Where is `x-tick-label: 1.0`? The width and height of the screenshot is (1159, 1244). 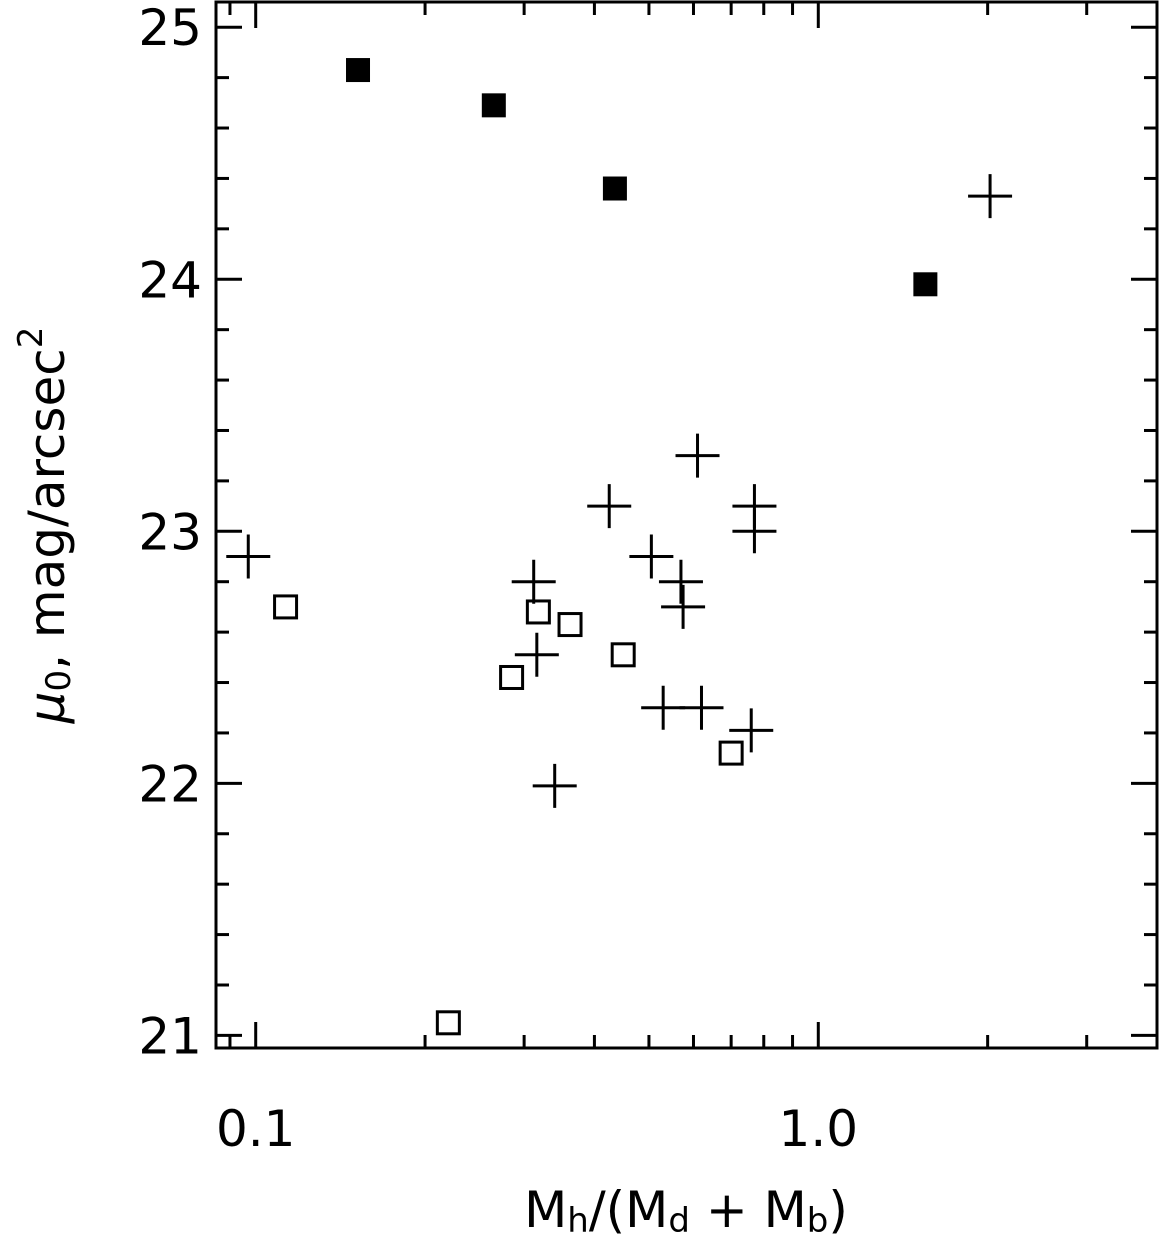 x-tick-label: 1.0 is located at coordinates (819, 1129).